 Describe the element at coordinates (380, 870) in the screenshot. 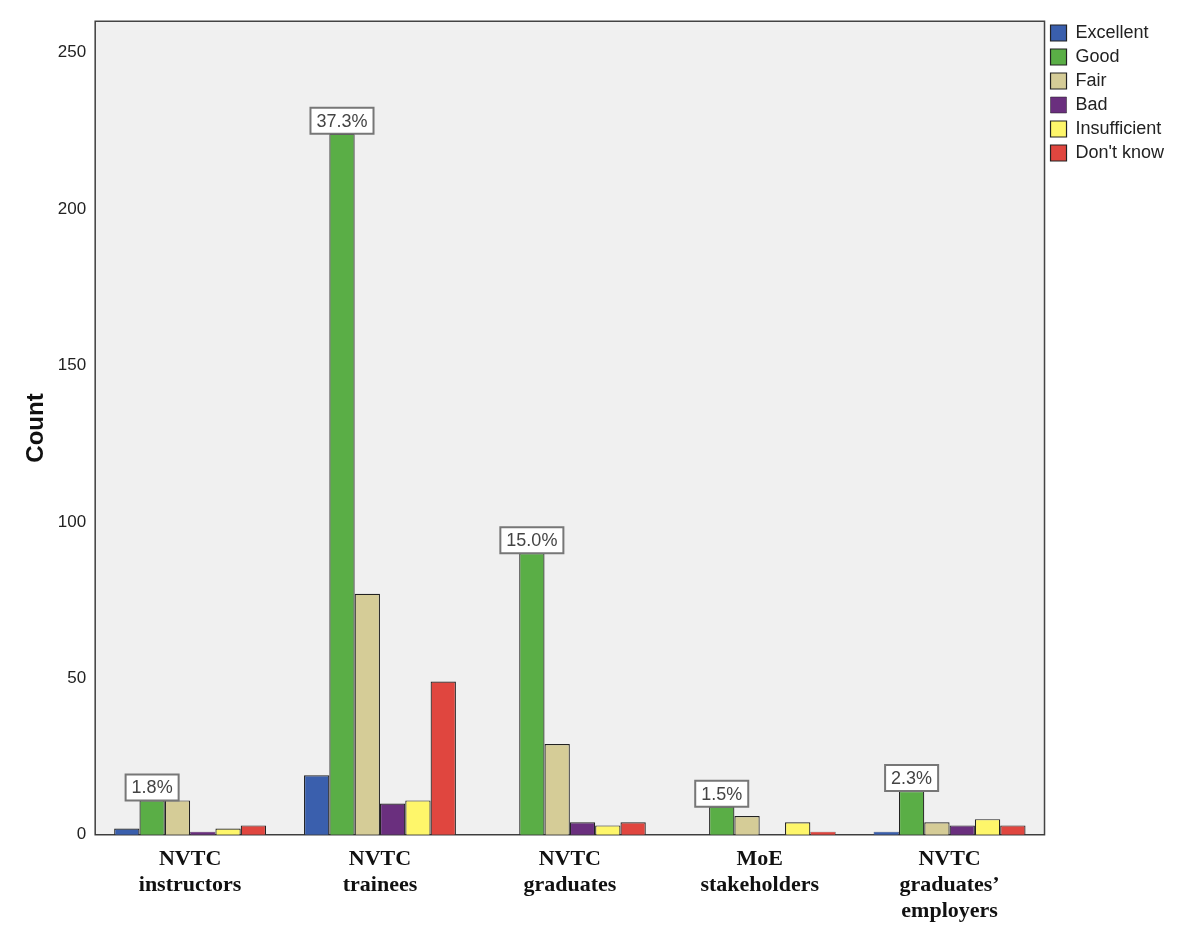

I see `x-tick-label: NVTC trainees` at that location.